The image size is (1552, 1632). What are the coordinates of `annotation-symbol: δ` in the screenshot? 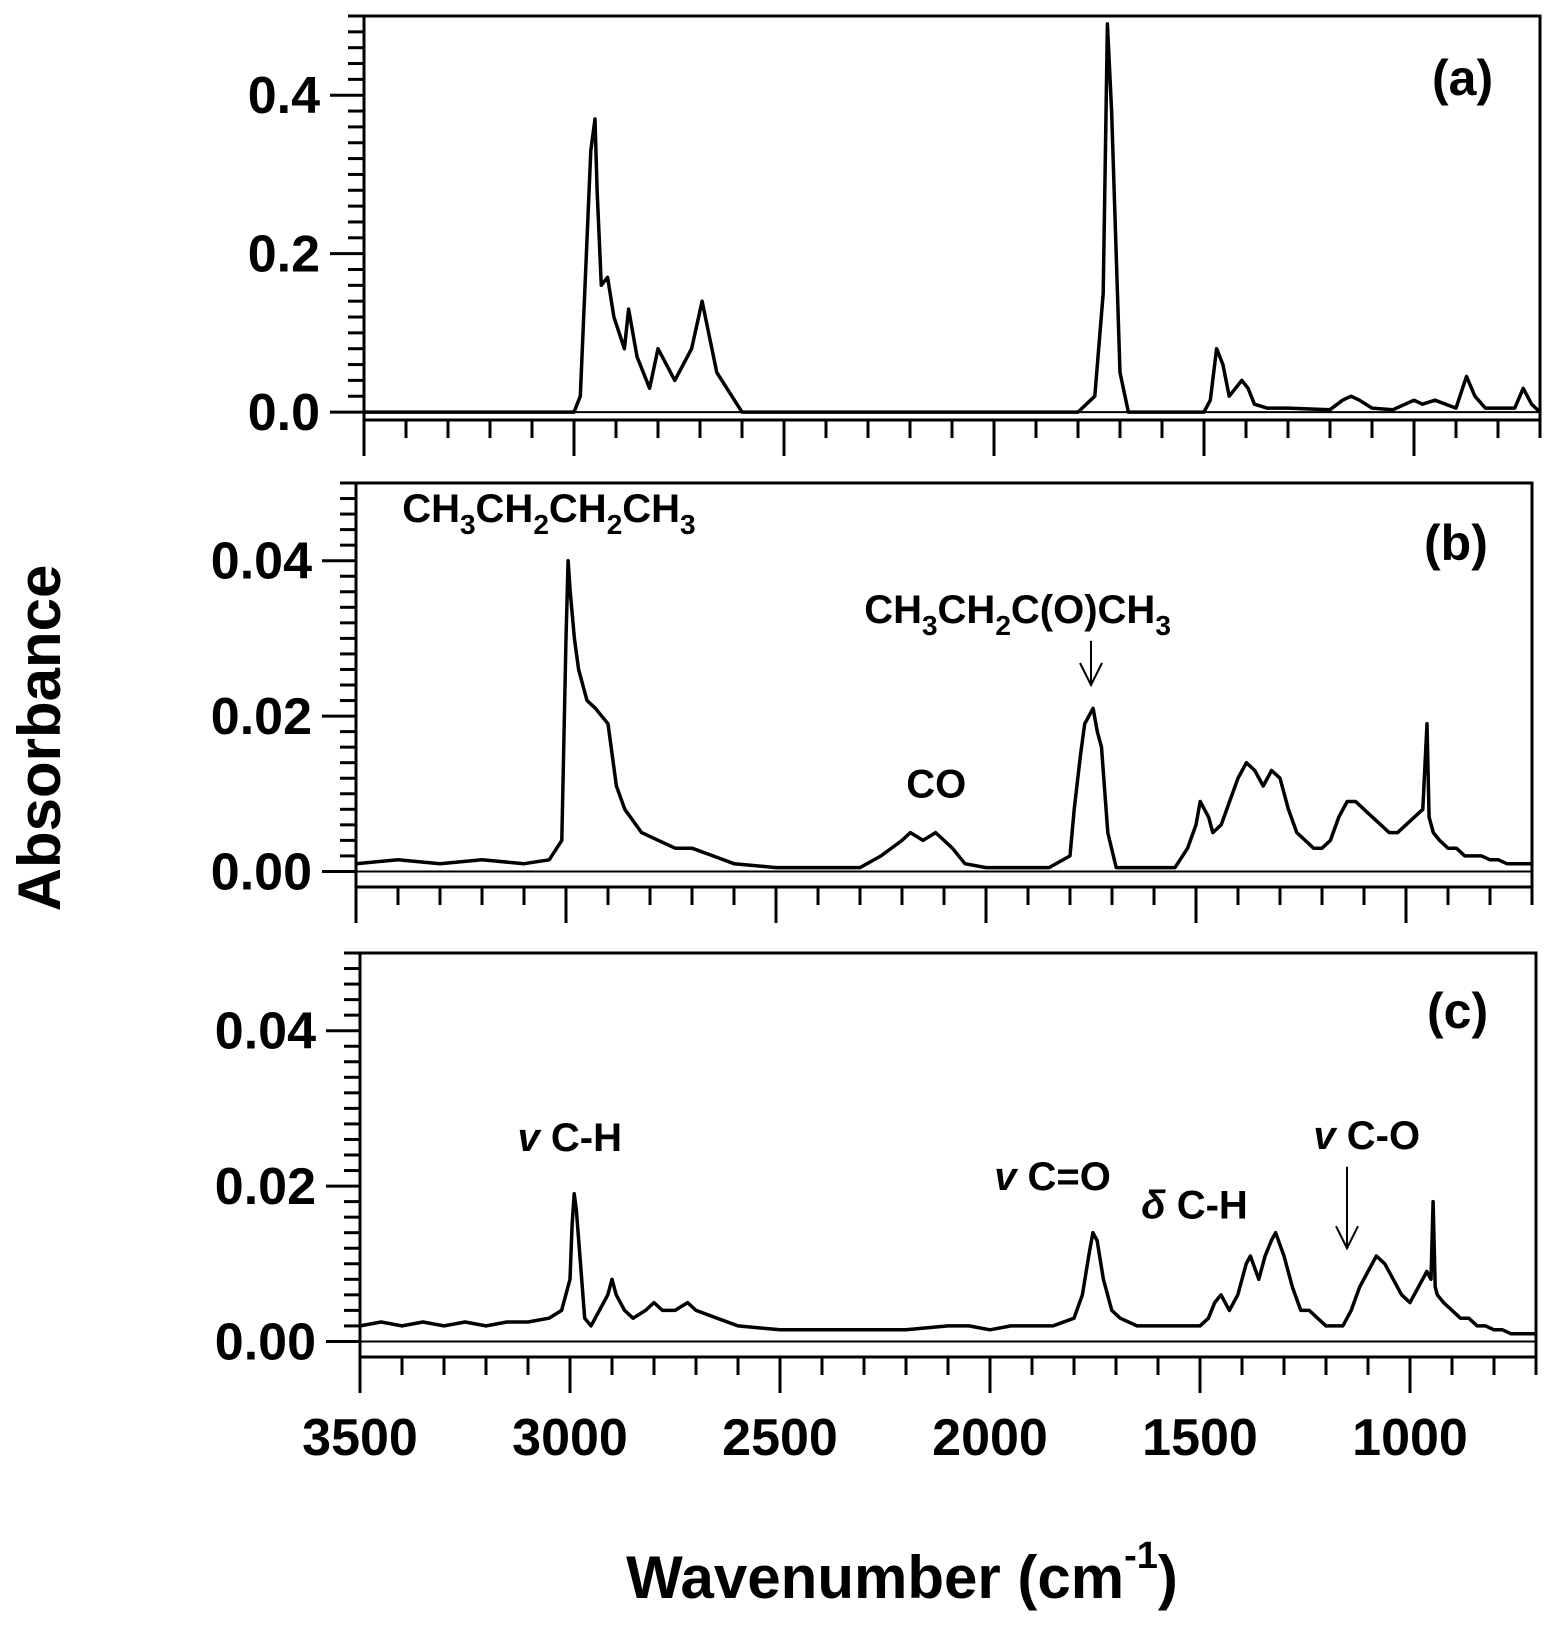 It's located at (1159, 1206).